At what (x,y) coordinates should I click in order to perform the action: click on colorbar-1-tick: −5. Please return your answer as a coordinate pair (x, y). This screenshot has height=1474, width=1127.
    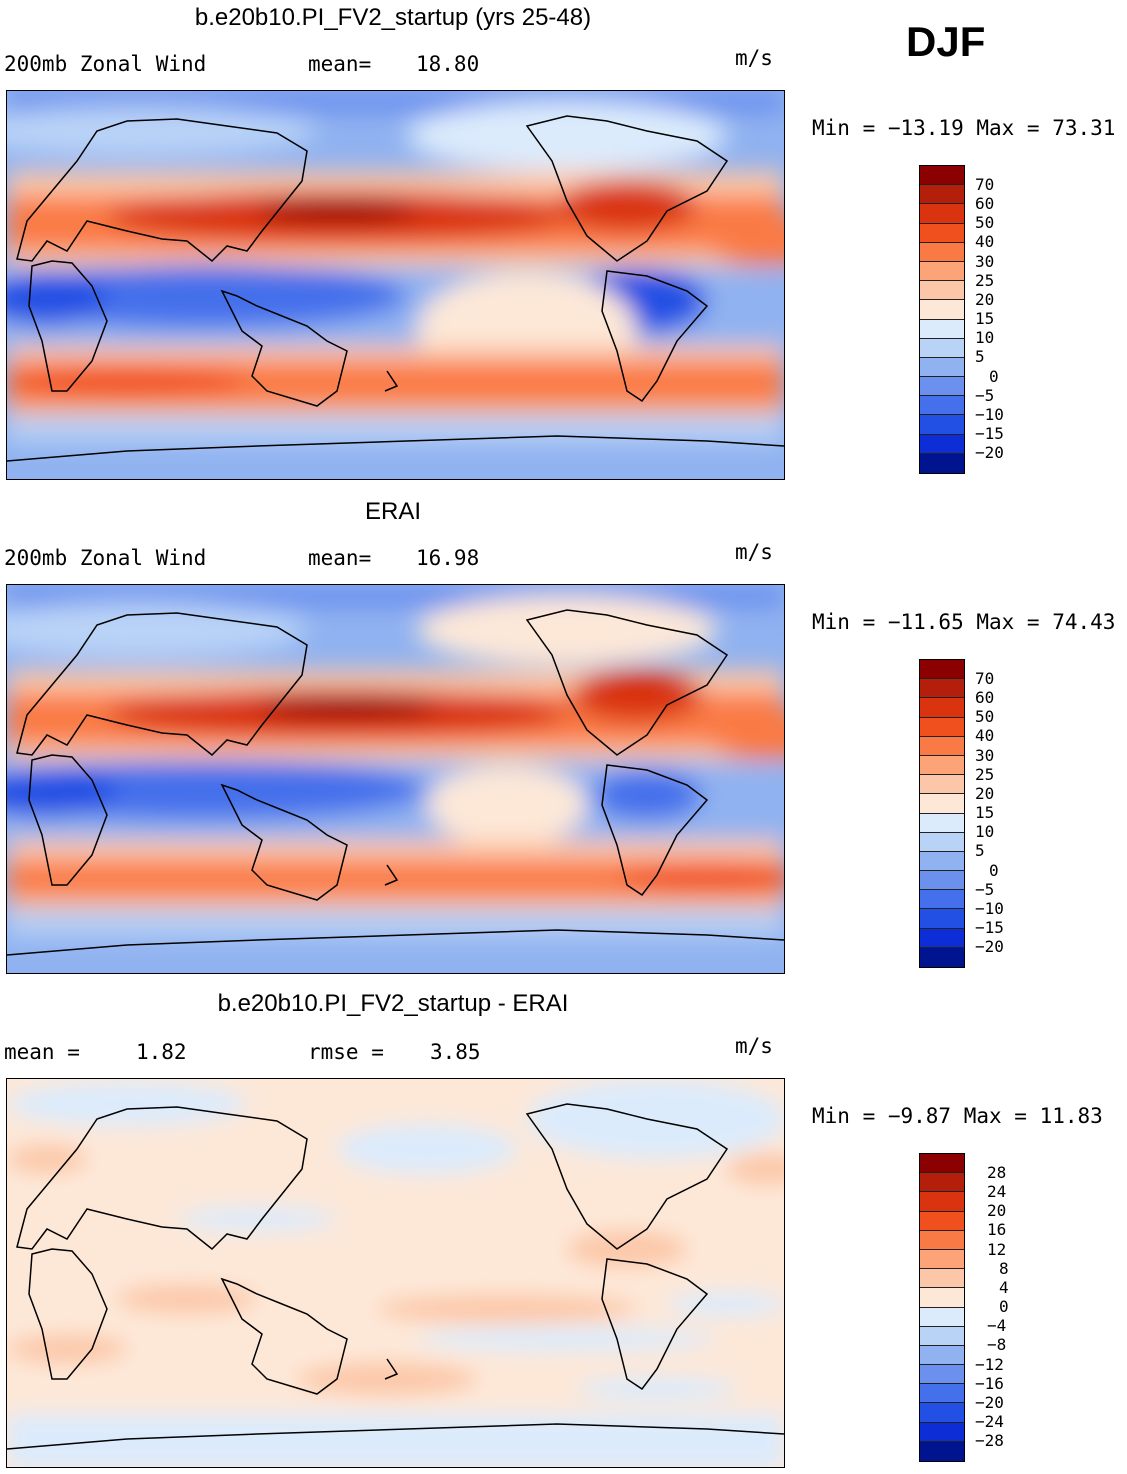
    Looking at the image, I should click on (985, 395).